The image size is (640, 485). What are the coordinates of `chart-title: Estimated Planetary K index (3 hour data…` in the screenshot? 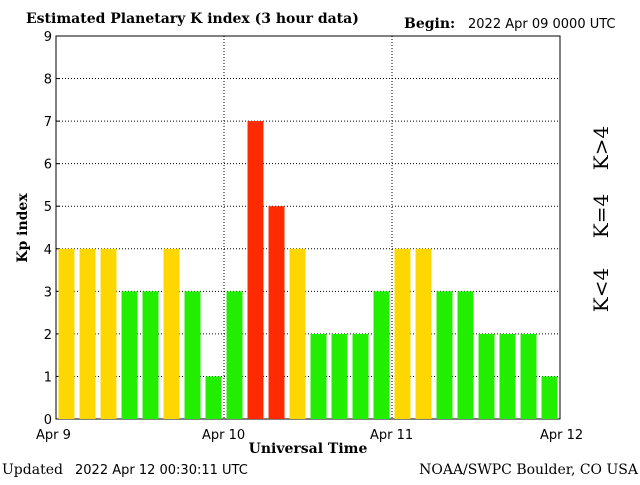 It's located at (192, 19).